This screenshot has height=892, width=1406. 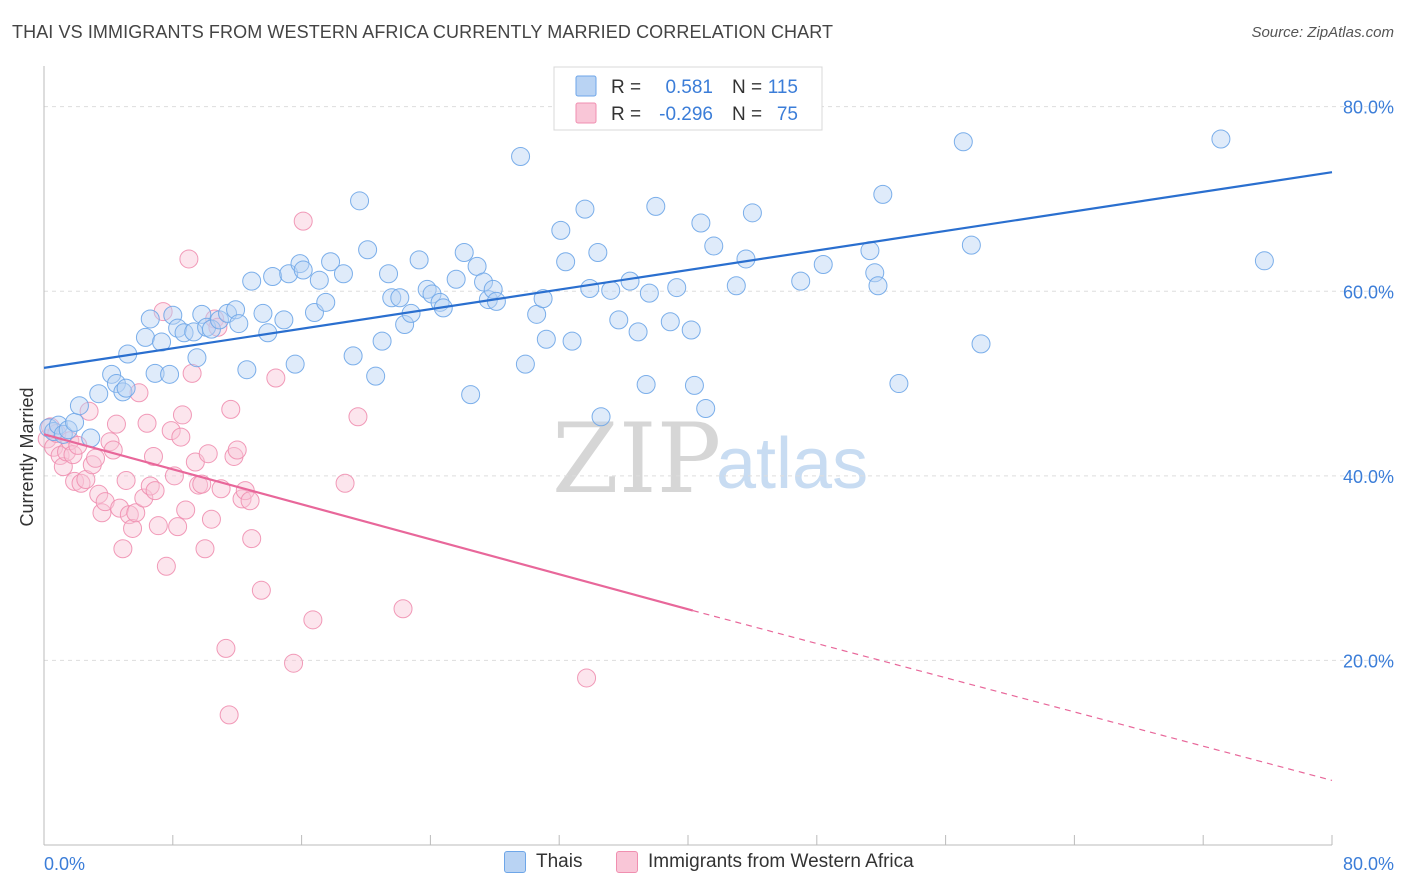 I want to click on legend-n-label-1: N =, so click(x=747, y=87).